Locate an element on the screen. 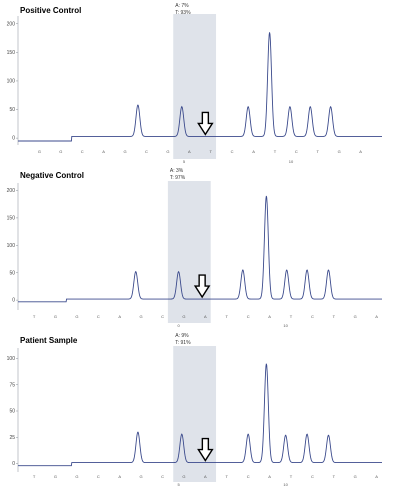  allele-percentage: A: 3% is located at coordinates (177, 171).